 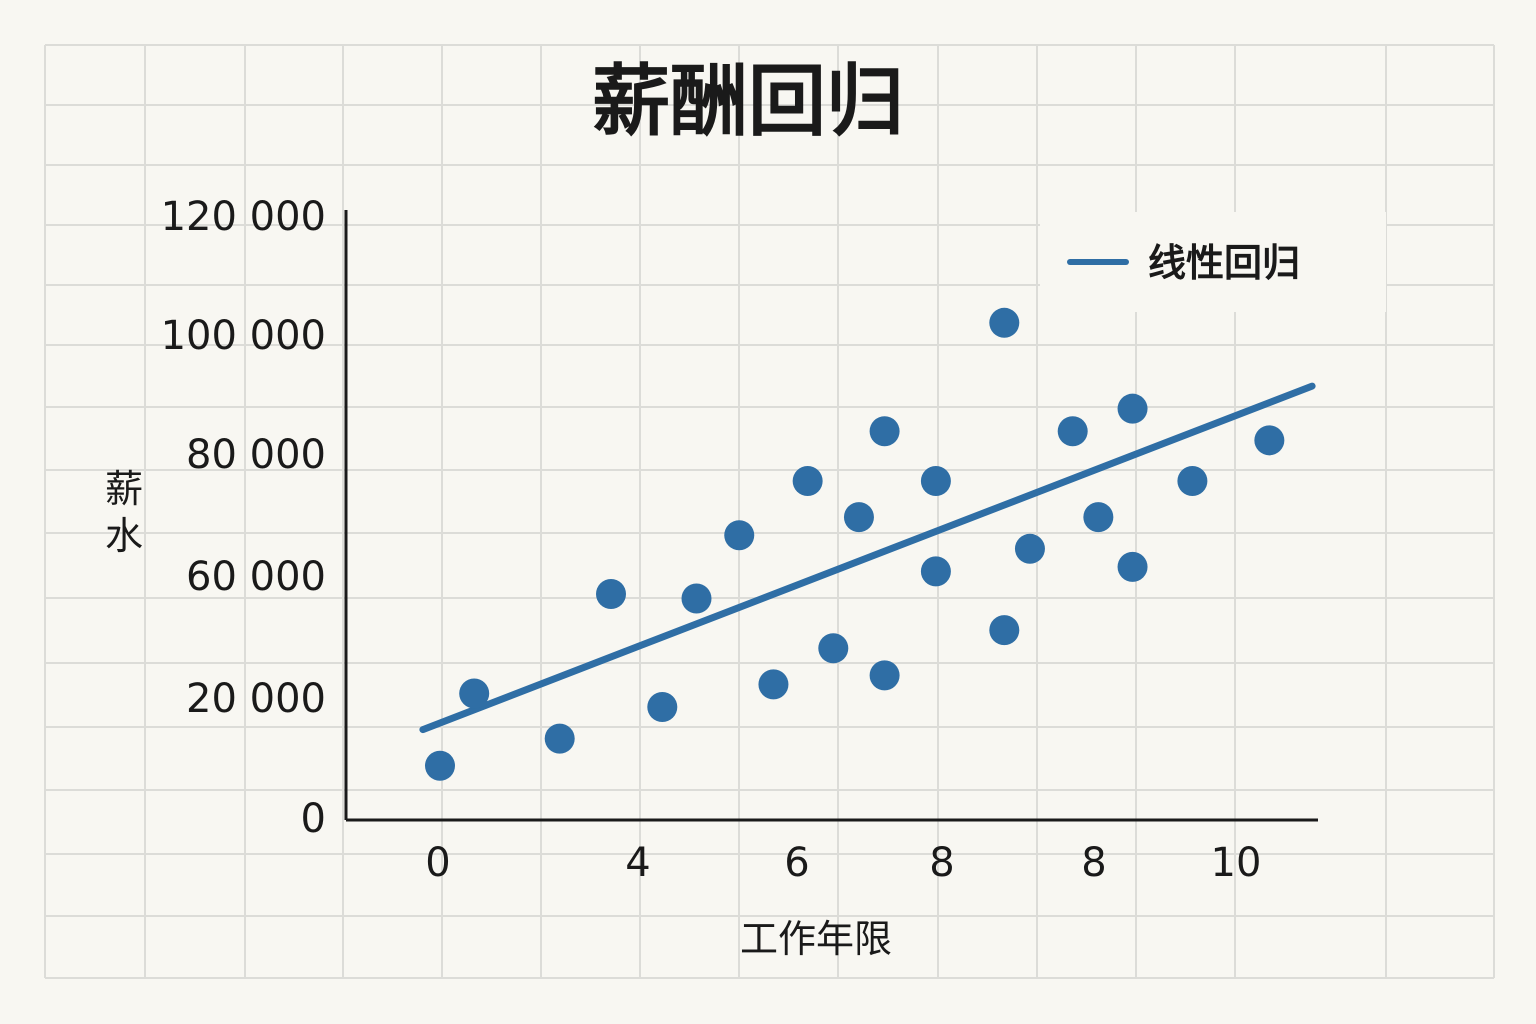 I want to click on legend: 线性回归, so click(x=1213, y=262).